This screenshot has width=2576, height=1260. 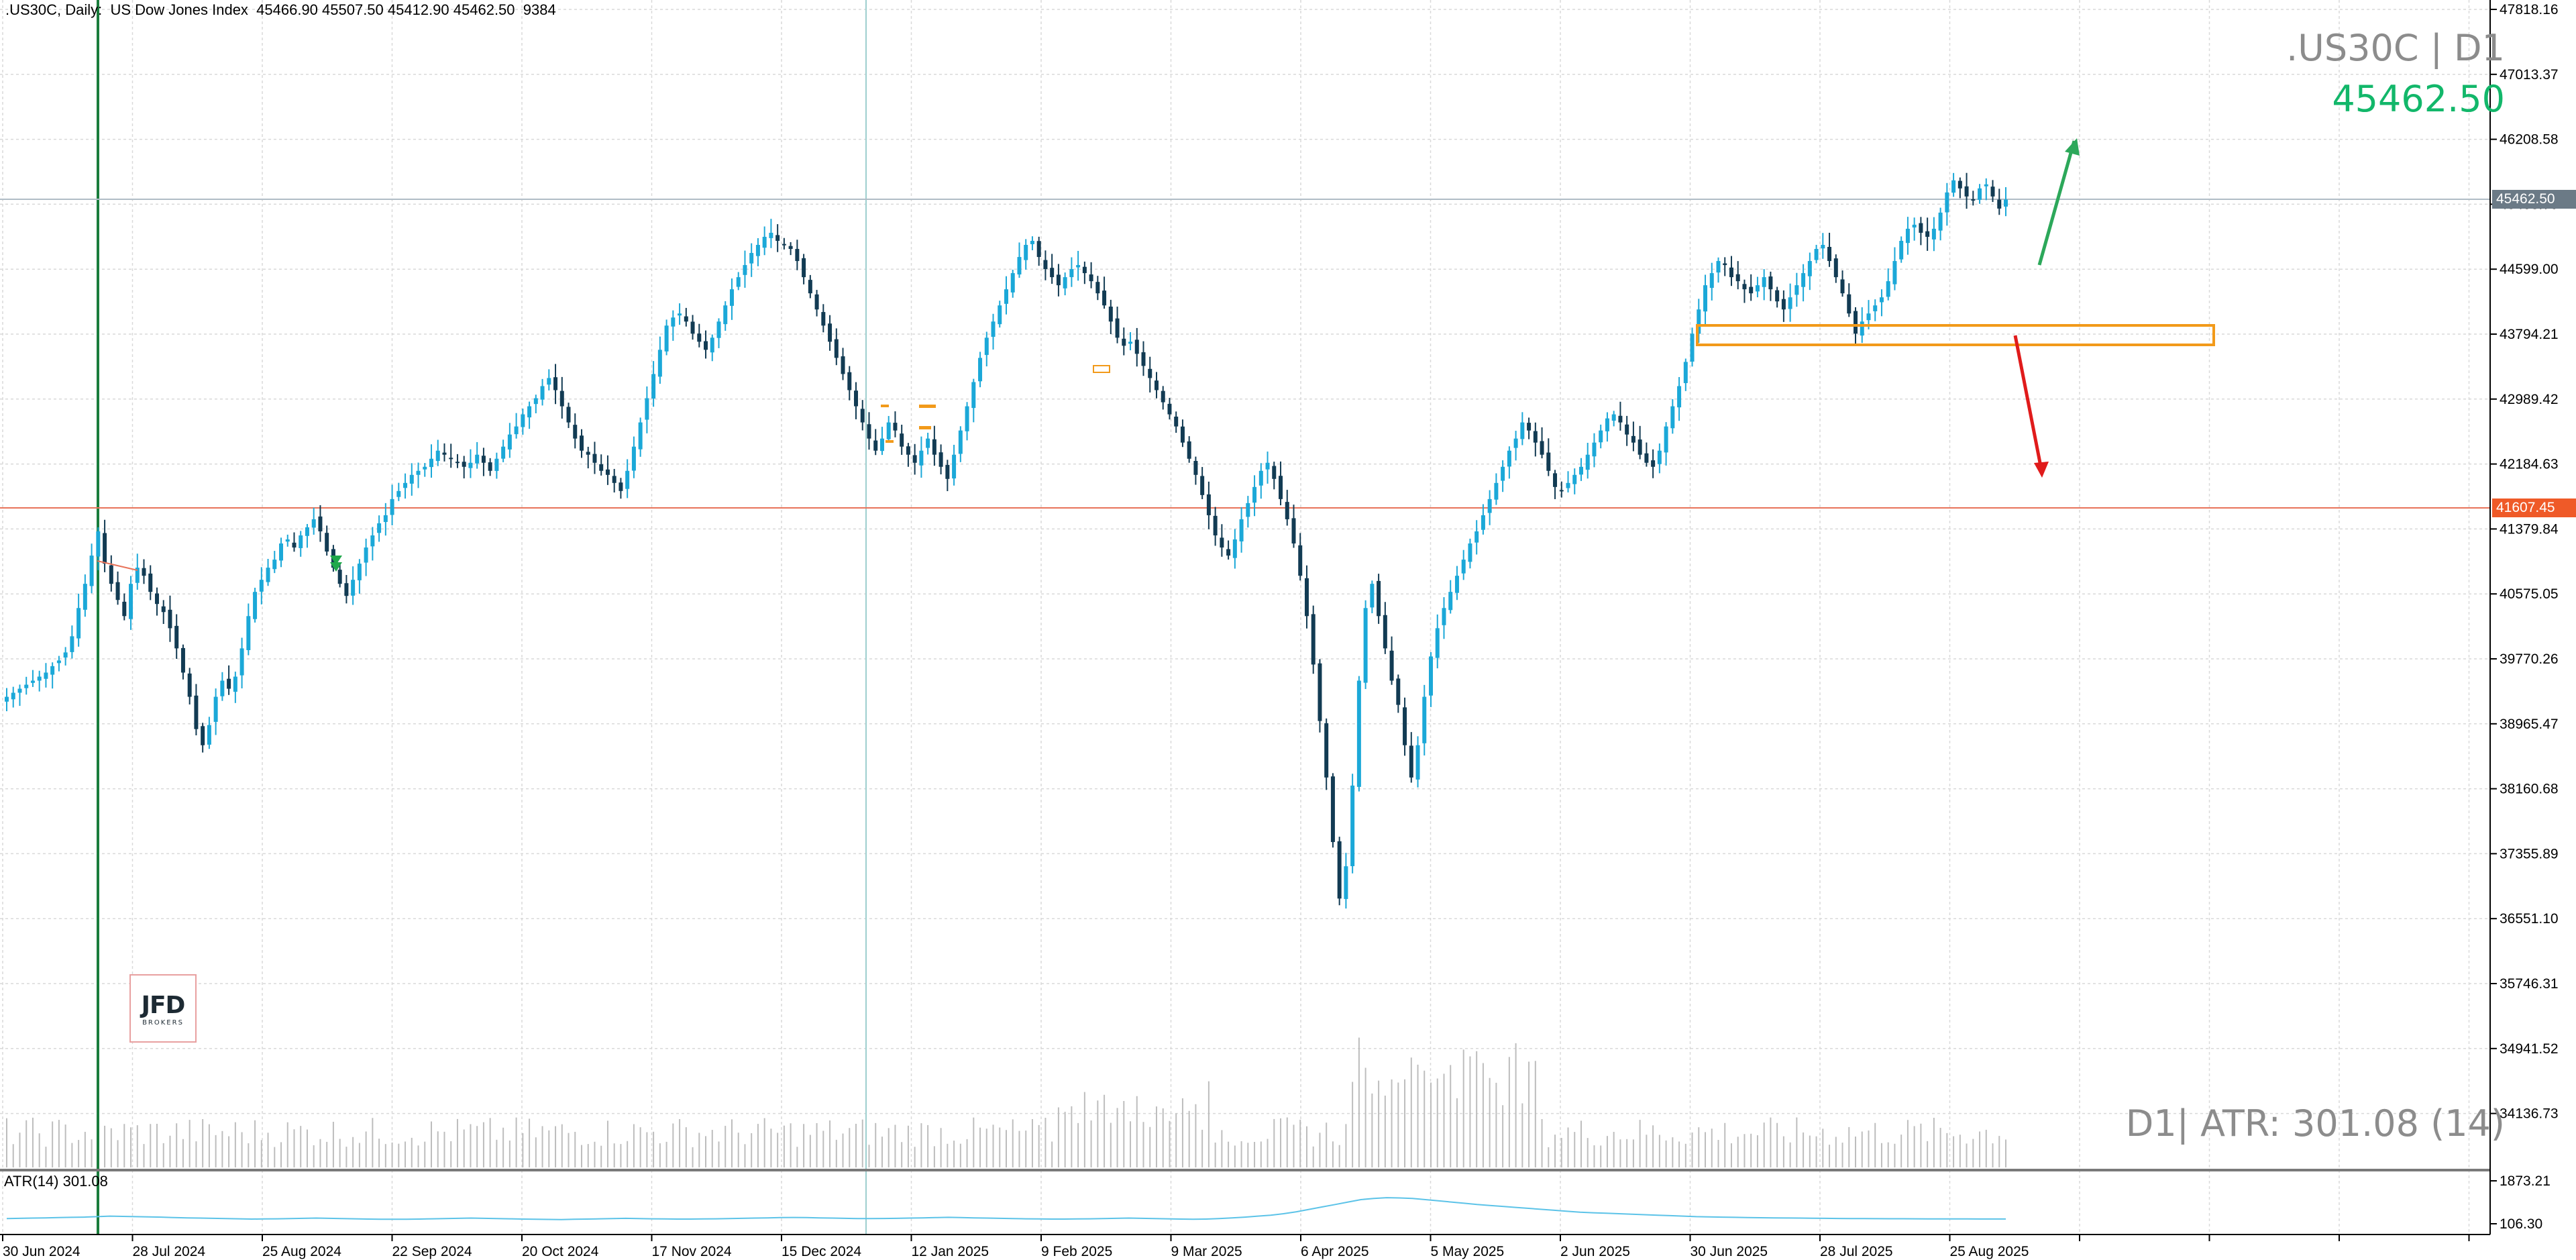 What do you see at coordinates (163, 1008) in the screenshot?
I see `jfd-brokers-logo: JFD BROKERS` at bounding box center [163, 1008].